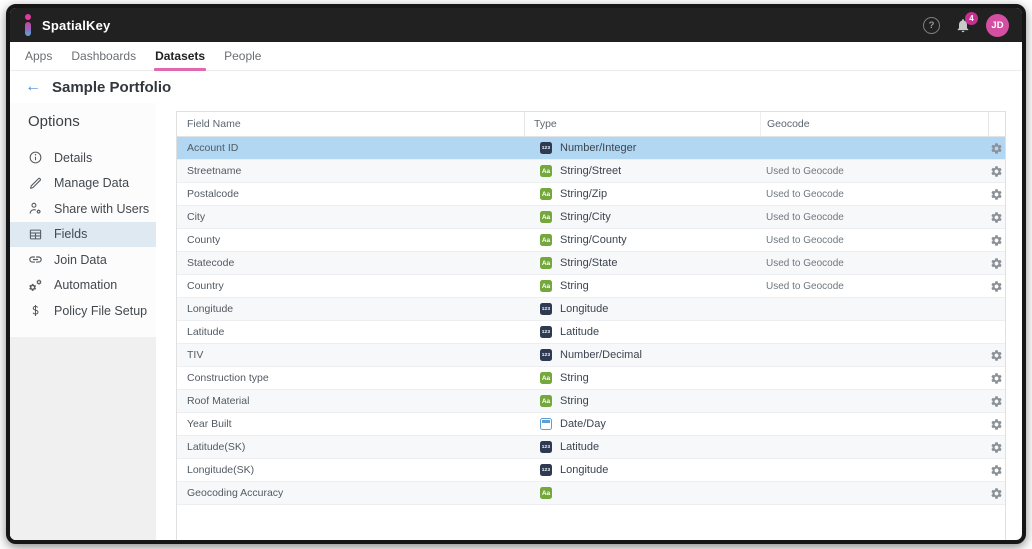 This screenshot has height=549, width=1032. What do you see at coordinates (83, 438) in the screenshot?
I see `sidebar-filler` at bounding box center [83, 438].